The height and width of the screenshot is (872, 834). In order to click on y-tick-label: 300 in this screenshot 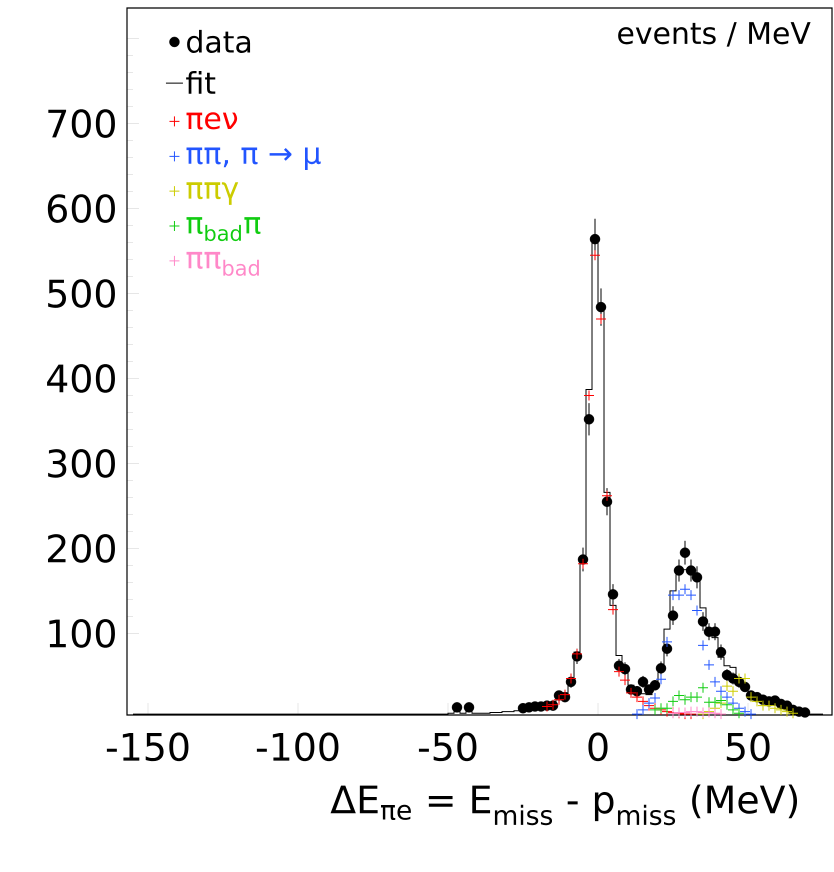, I will do `click(81, 463)`.